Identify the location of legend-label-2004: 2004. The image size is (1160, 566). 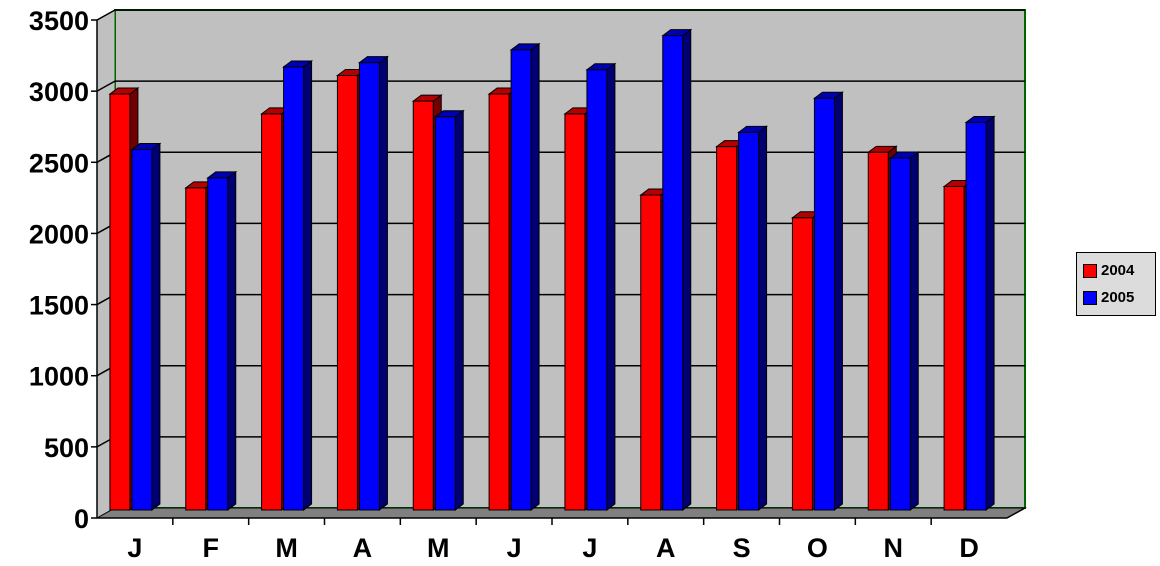
(1118, 270).